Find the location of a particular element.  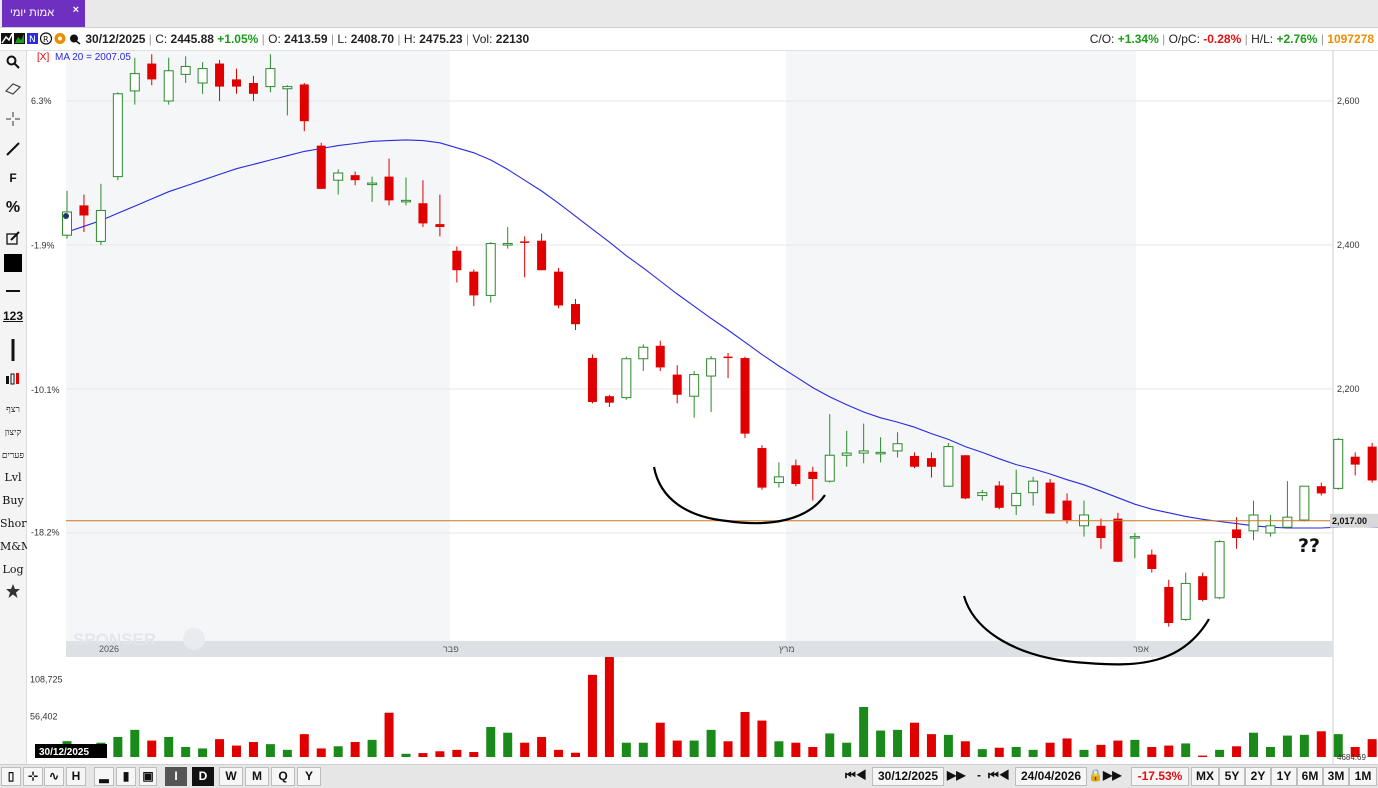

bars-mode-icon: ▂ is located at coordinates (104, 776).